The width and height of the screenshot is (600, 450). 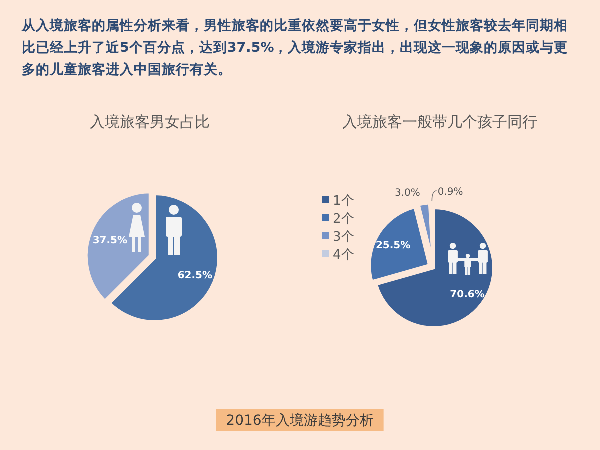 I want to click on data-label: 62.5%, so click(x=195, y=276).